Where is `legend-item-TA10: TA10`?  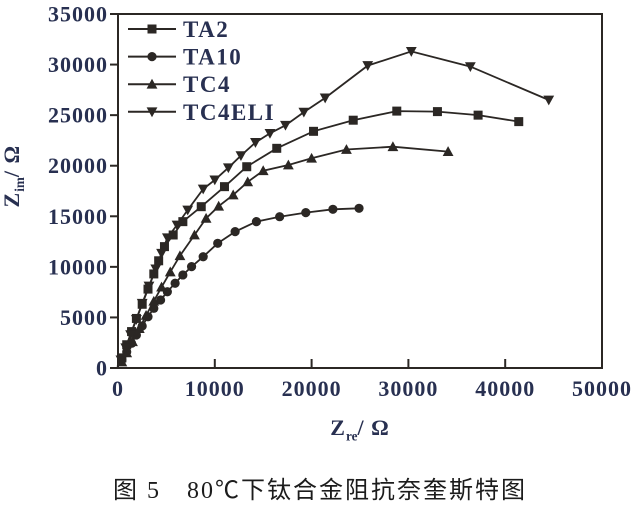
legend-item-TA10: TA10 is located at coordinates (185, 57).